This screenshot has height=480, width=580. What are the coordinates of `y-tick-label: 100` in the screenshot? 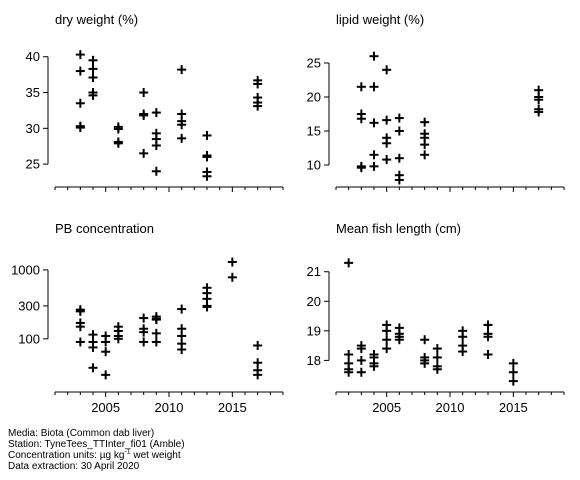 It's located at (29, 338).